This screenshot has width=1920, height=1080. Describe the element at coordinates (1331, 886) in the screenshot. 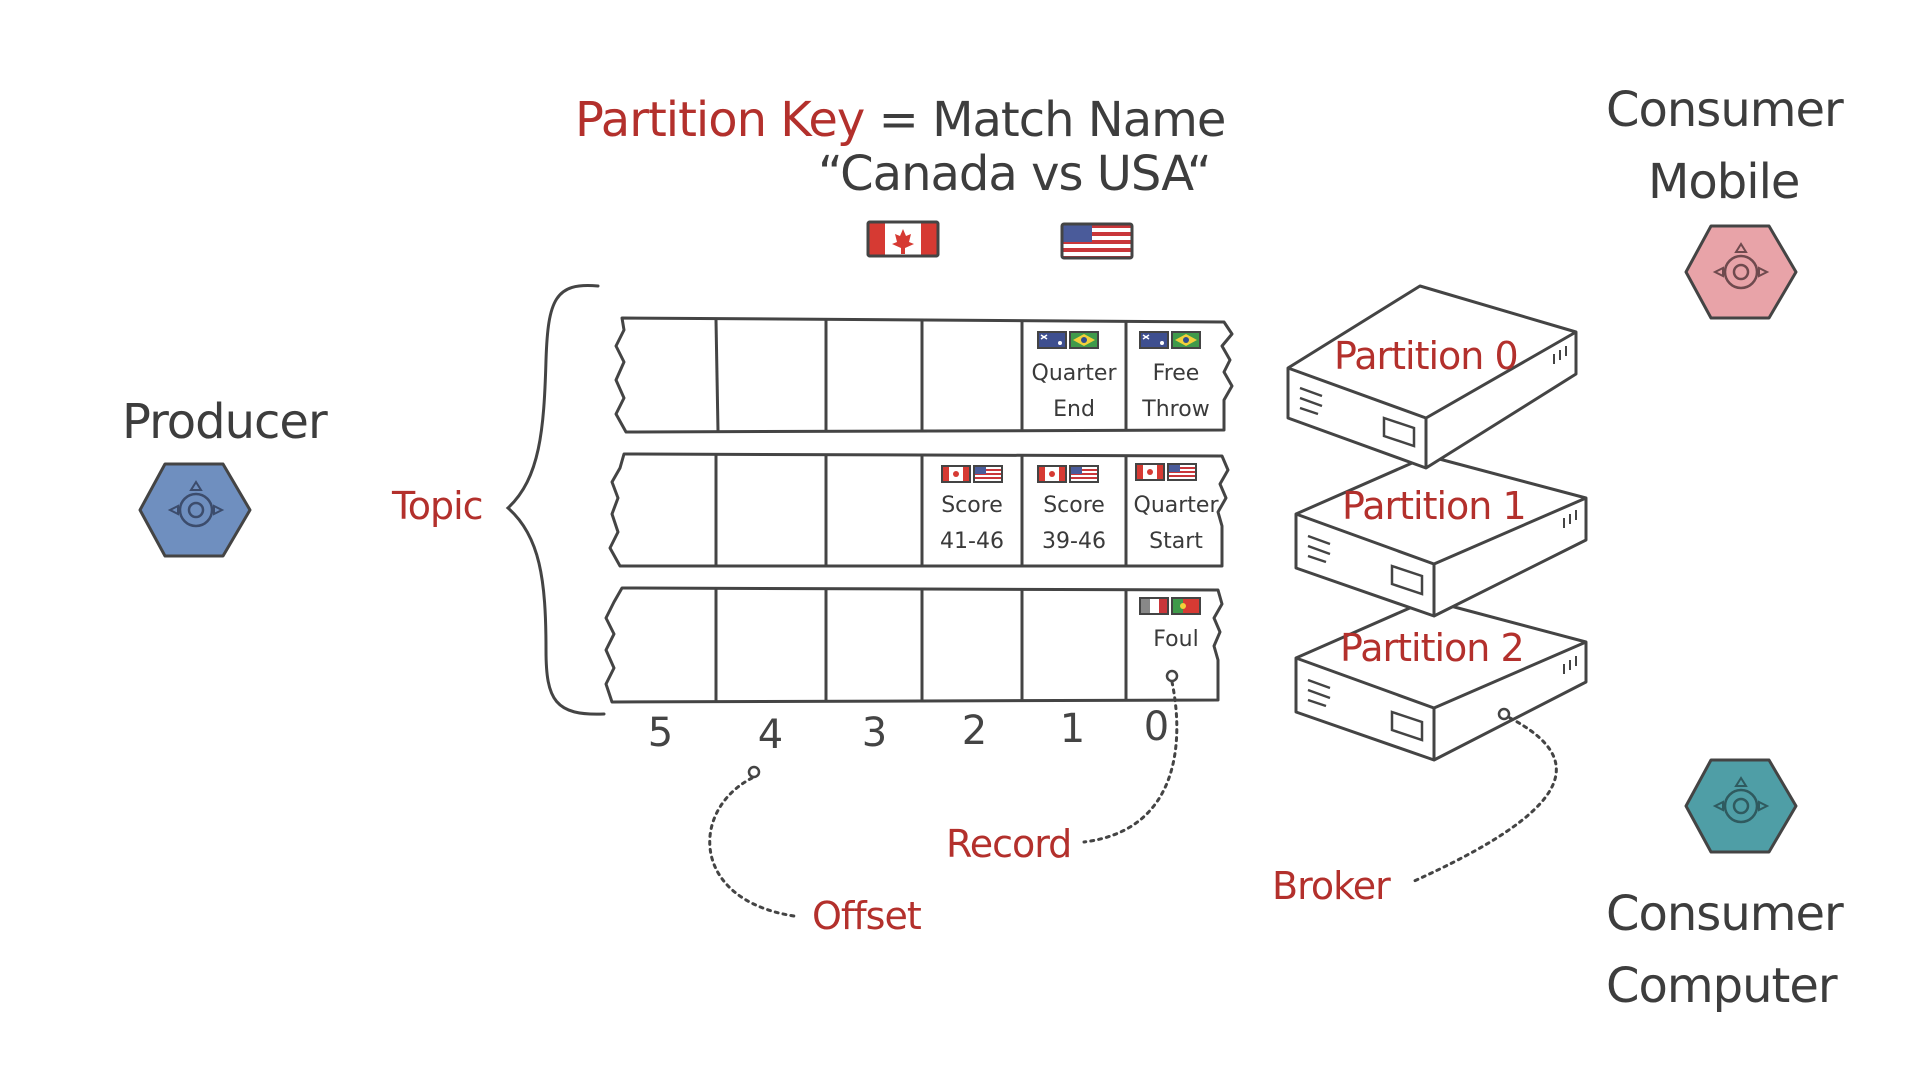

I see `broker-annotation-label: Broker` at that location.